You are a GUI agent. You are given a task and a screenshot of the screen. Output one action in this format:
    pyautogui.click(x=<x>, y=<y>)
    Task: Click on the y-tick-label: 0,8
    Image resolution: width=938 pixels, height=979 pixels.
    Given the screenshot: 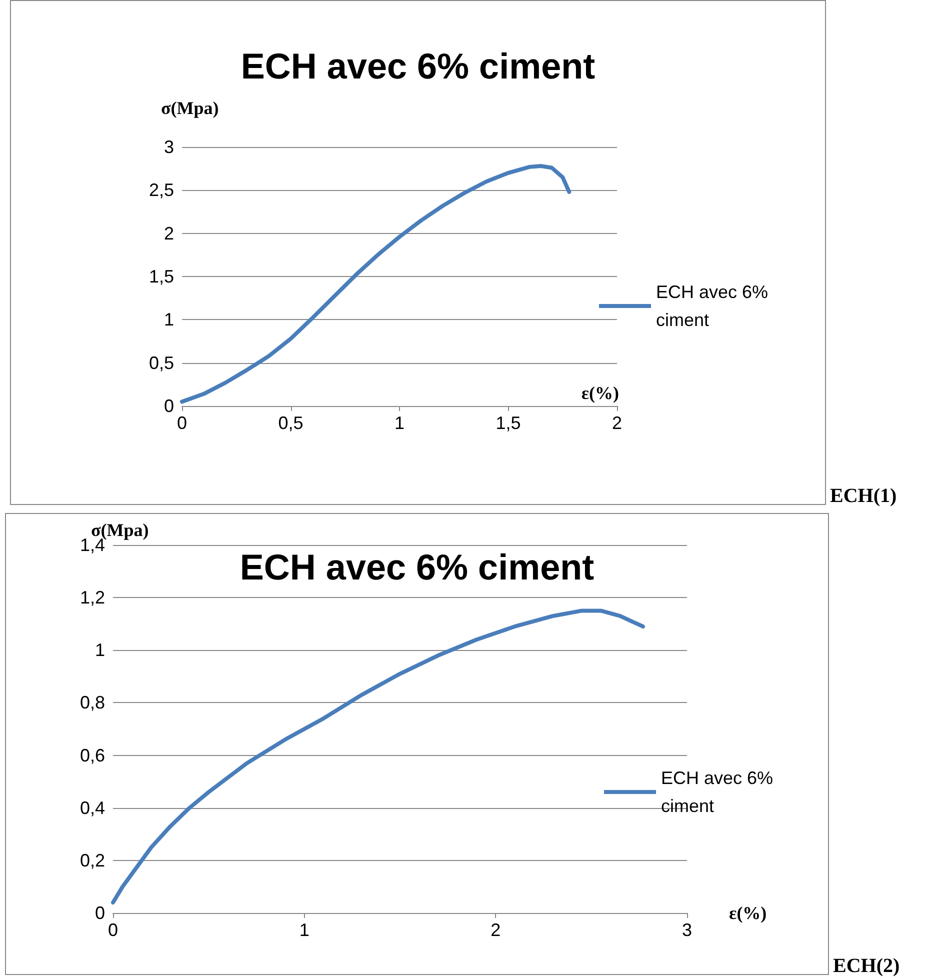 What is the action you would take?
    pyautogui.click(x=92, y=702)
    